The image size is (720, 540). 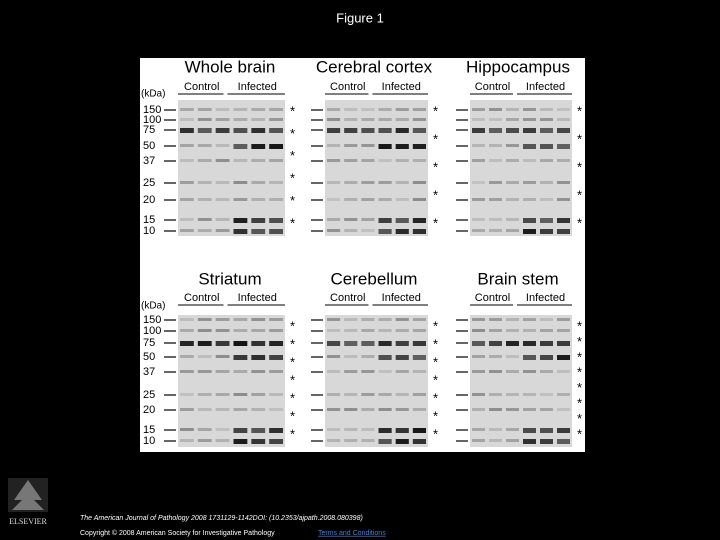 What do you see at coordinates (149, 146) in the screenshot?
I see `kda-marker: 50` at bounding box center [149, 146].